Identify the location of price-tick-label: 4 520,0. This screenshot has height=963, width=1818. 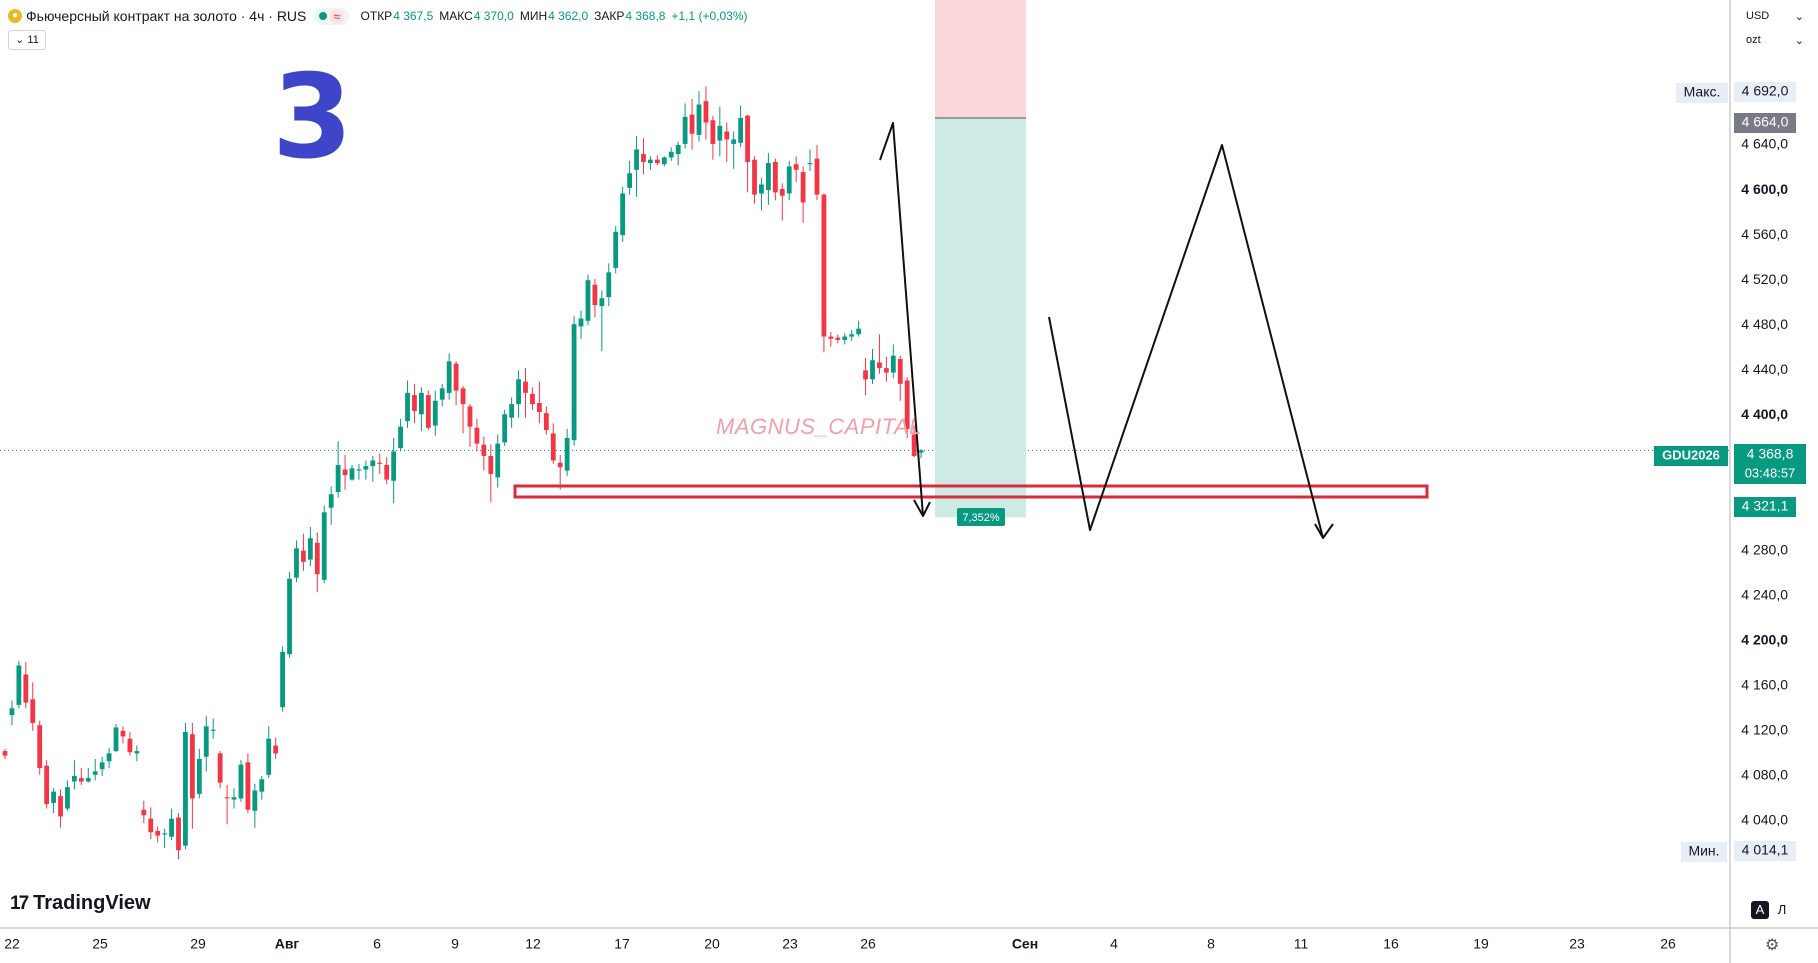
(1764, 279).